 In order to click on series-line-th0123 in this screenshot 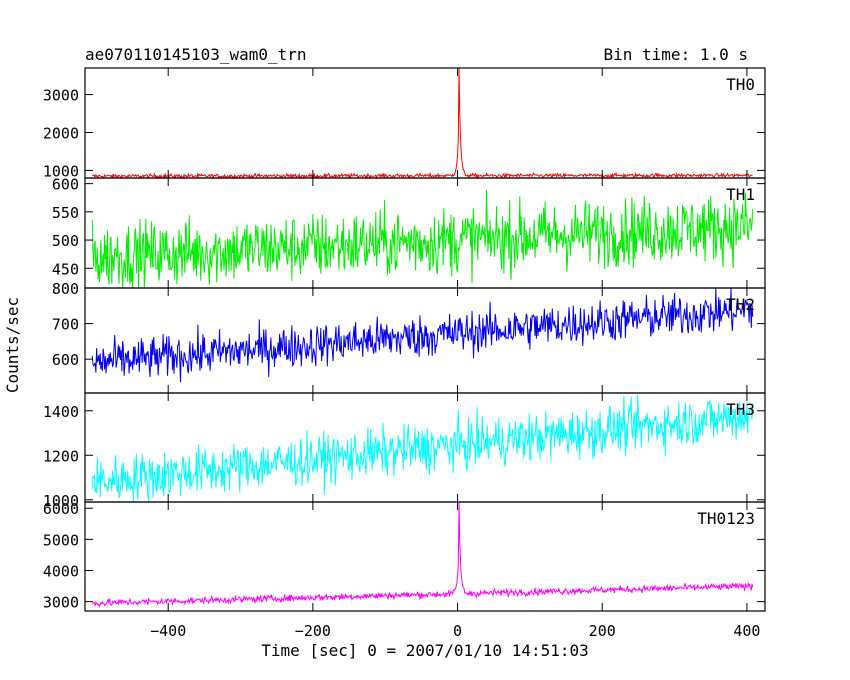, I will do `click(423, 554)`.